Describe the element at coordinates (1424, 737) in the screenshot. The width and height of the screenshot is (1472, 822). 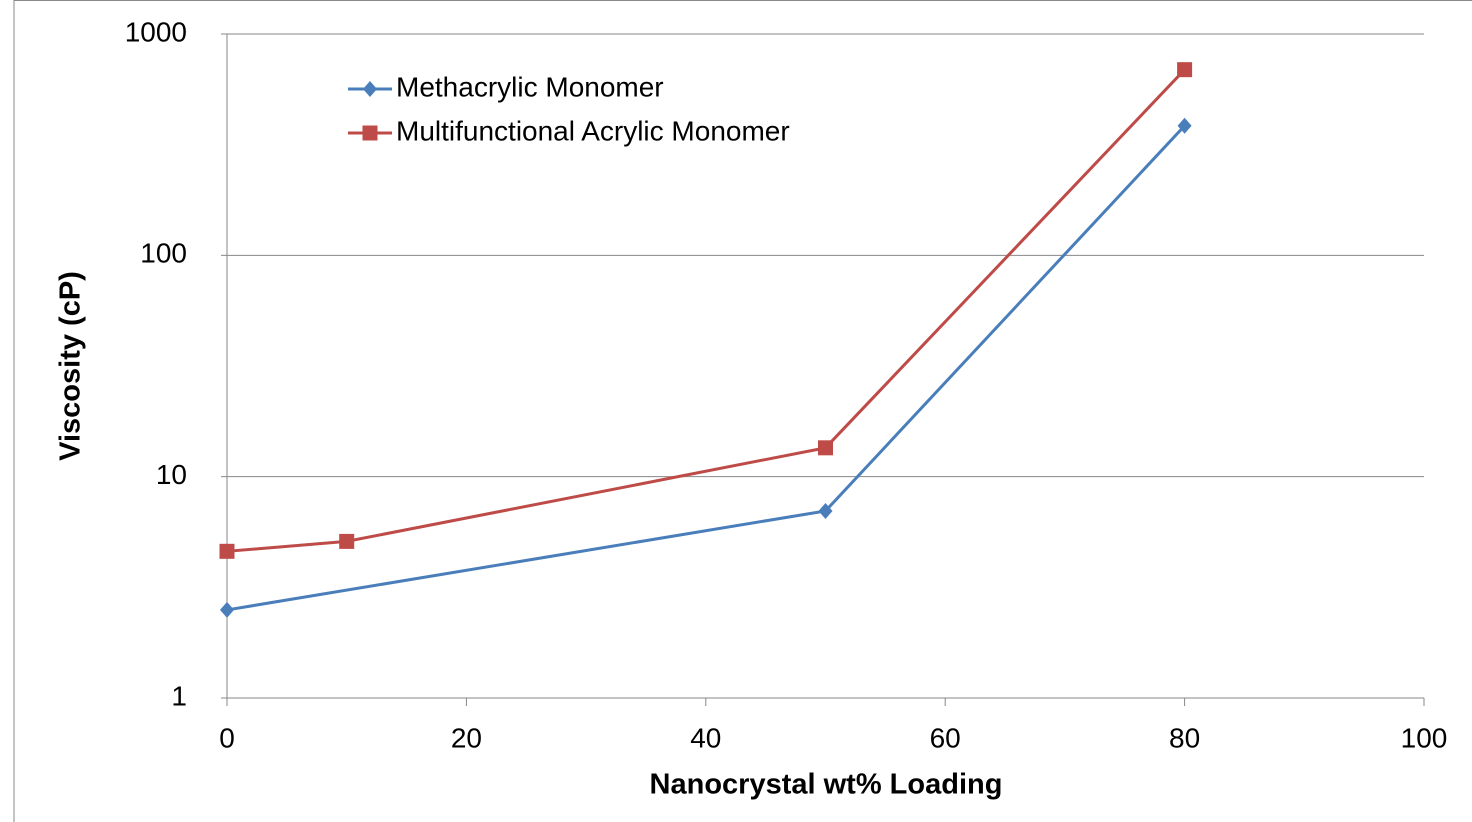
I see `x-tick-label: 100` at that location.